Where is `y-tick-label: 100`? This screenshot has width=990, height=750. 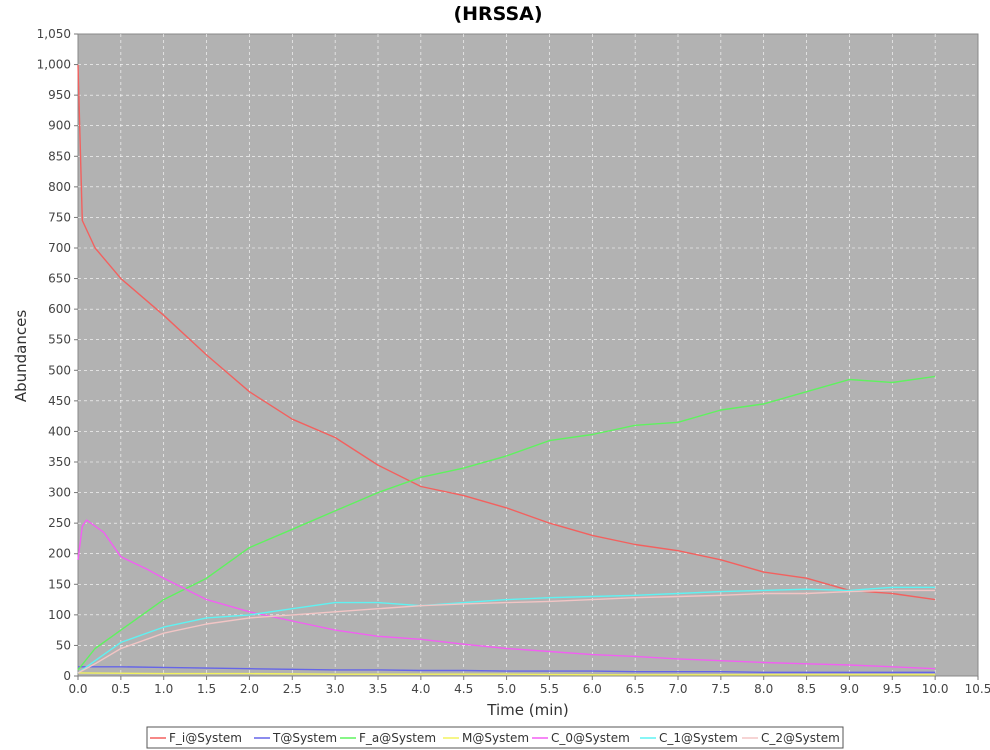 y-tick-label: 100 is located at coordinates (59, 615).